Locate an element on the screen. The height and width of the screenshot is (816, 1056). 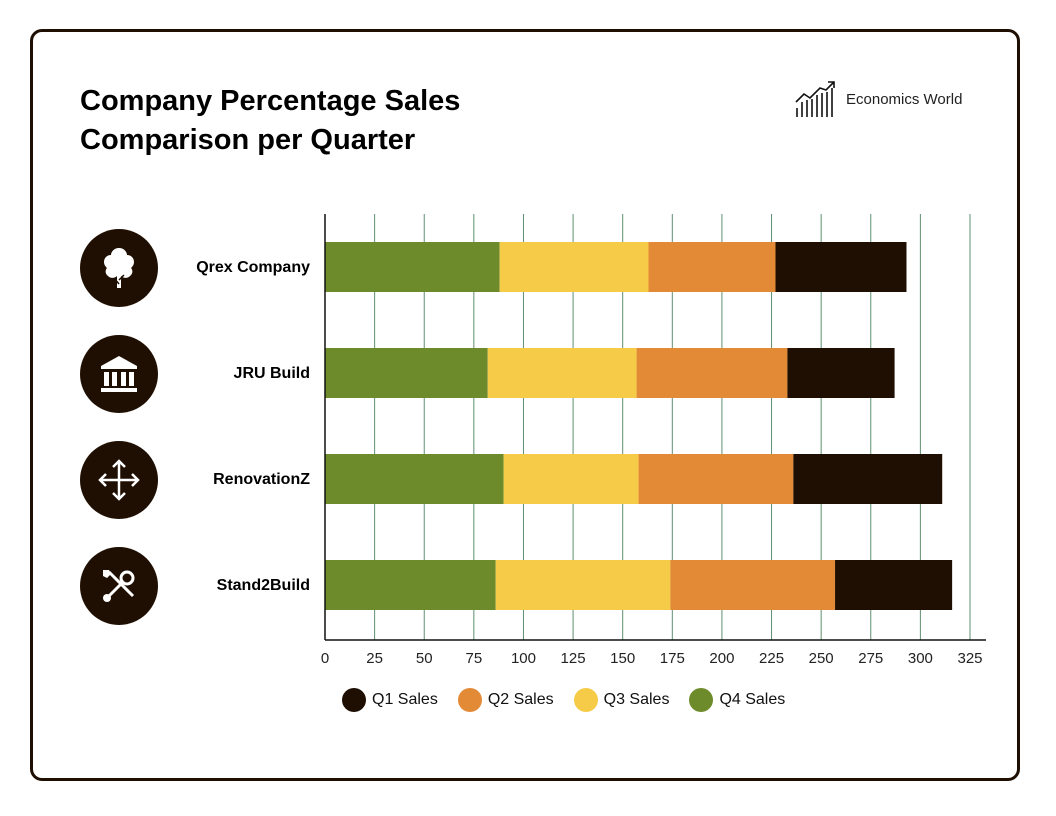
bank-building-icon is located at coordinates (119, 374).